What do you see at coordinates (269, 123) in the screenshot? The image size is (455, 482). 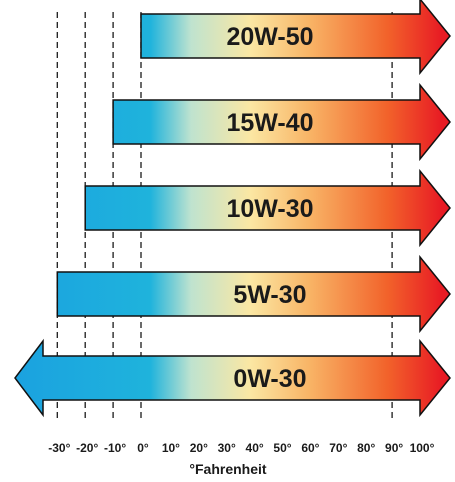 I see `band-label: 15W-40` at bounding box center [269, 123].